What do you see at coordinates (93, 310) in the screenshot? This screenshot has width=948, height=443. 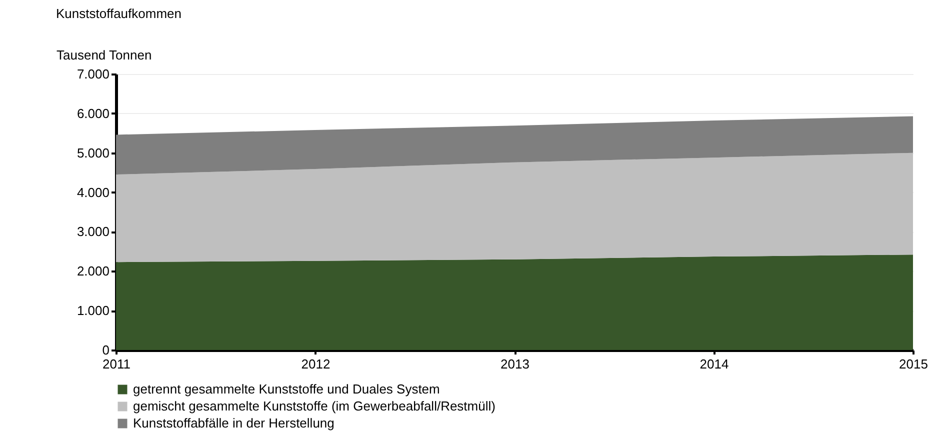 I see `y-tick-label: 1.000` at bounding box center [93, 310].